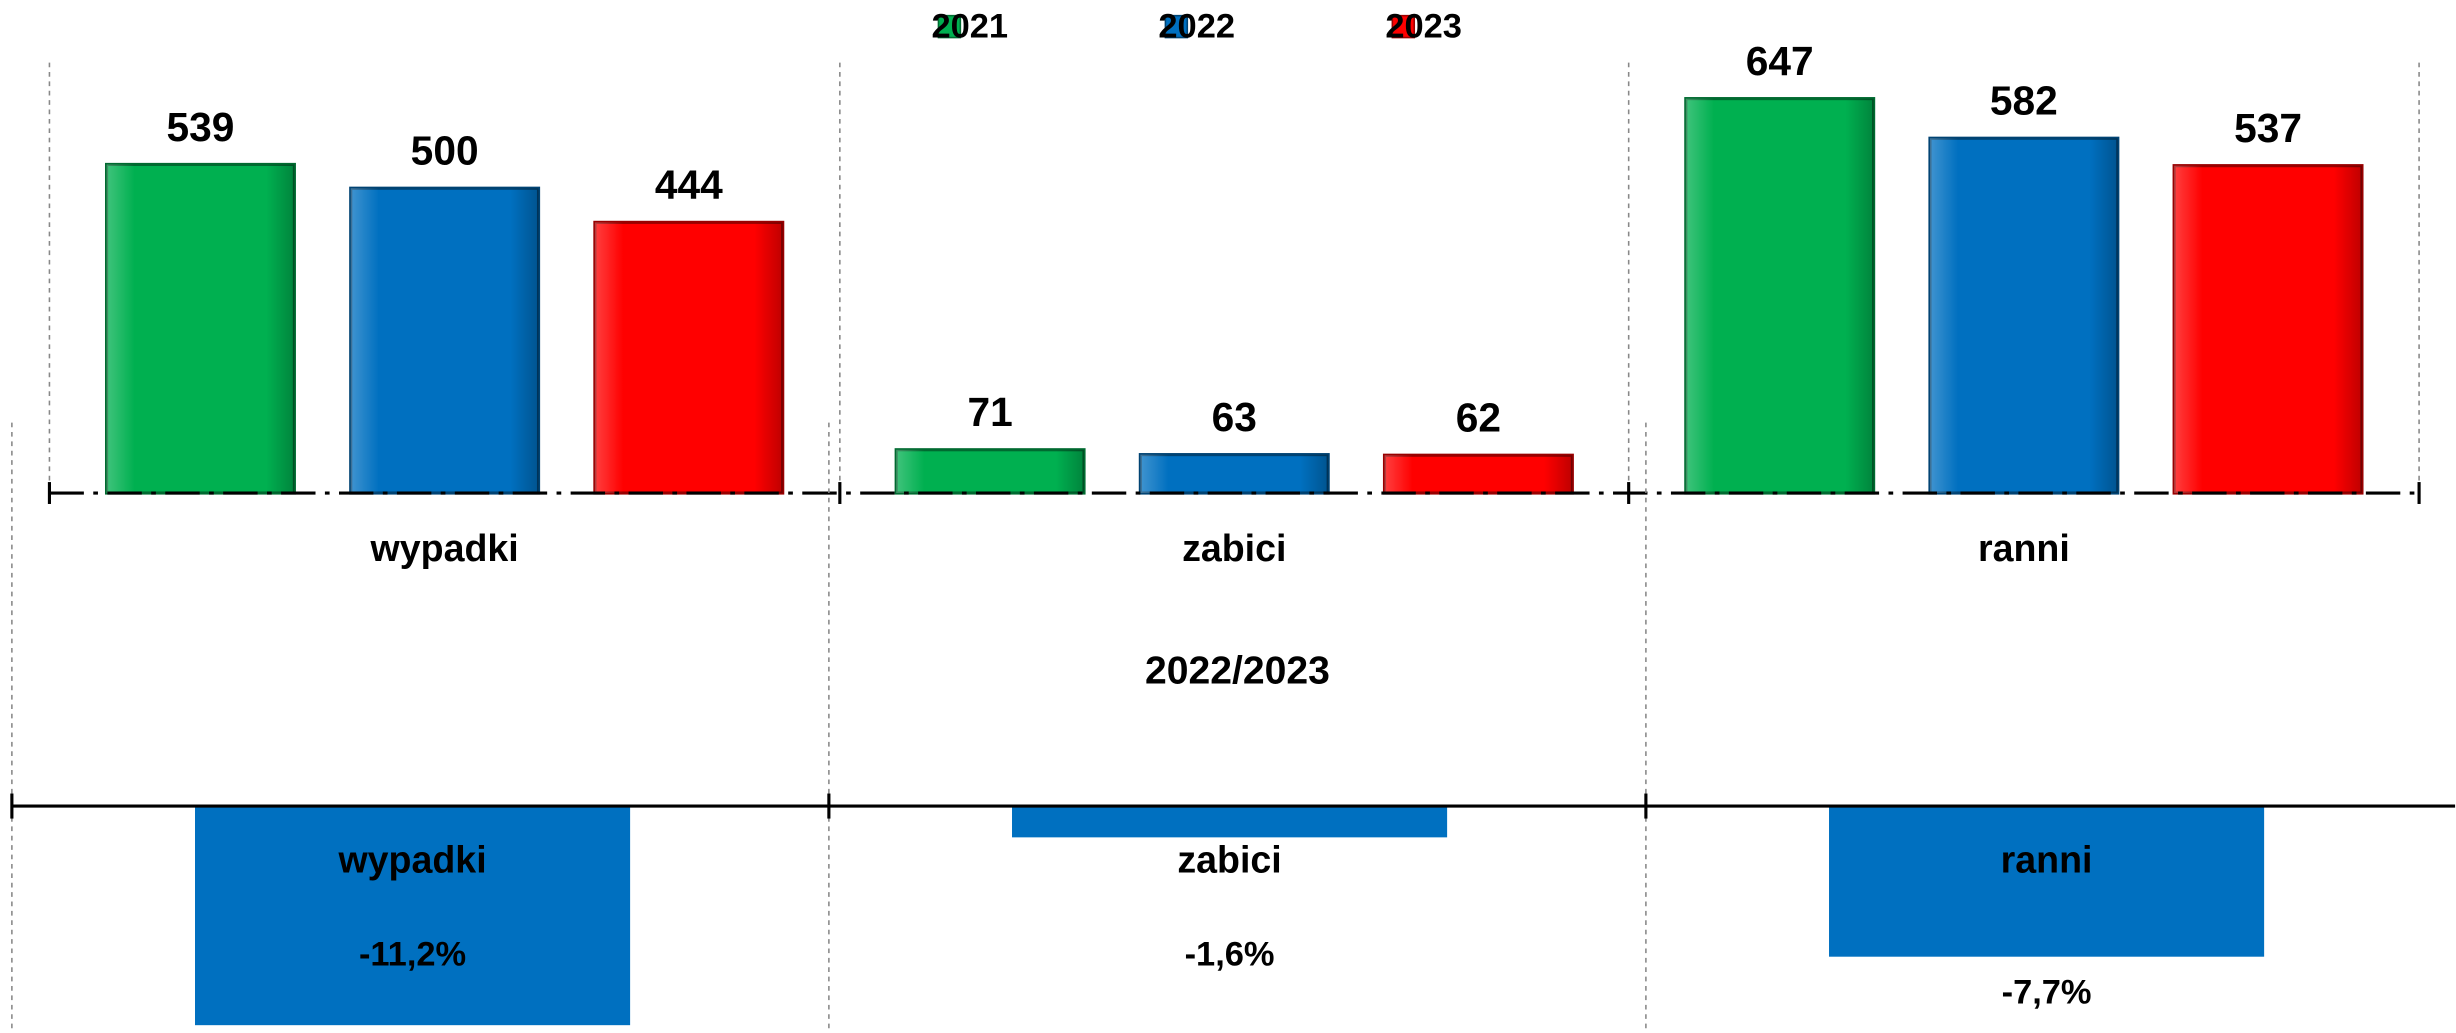 This screenshot has width=2456, height=1033. What do you see at coordinates (2024, 101) in the screenshot?
I see `data-label: 582` at bounding box center [2024, 101].